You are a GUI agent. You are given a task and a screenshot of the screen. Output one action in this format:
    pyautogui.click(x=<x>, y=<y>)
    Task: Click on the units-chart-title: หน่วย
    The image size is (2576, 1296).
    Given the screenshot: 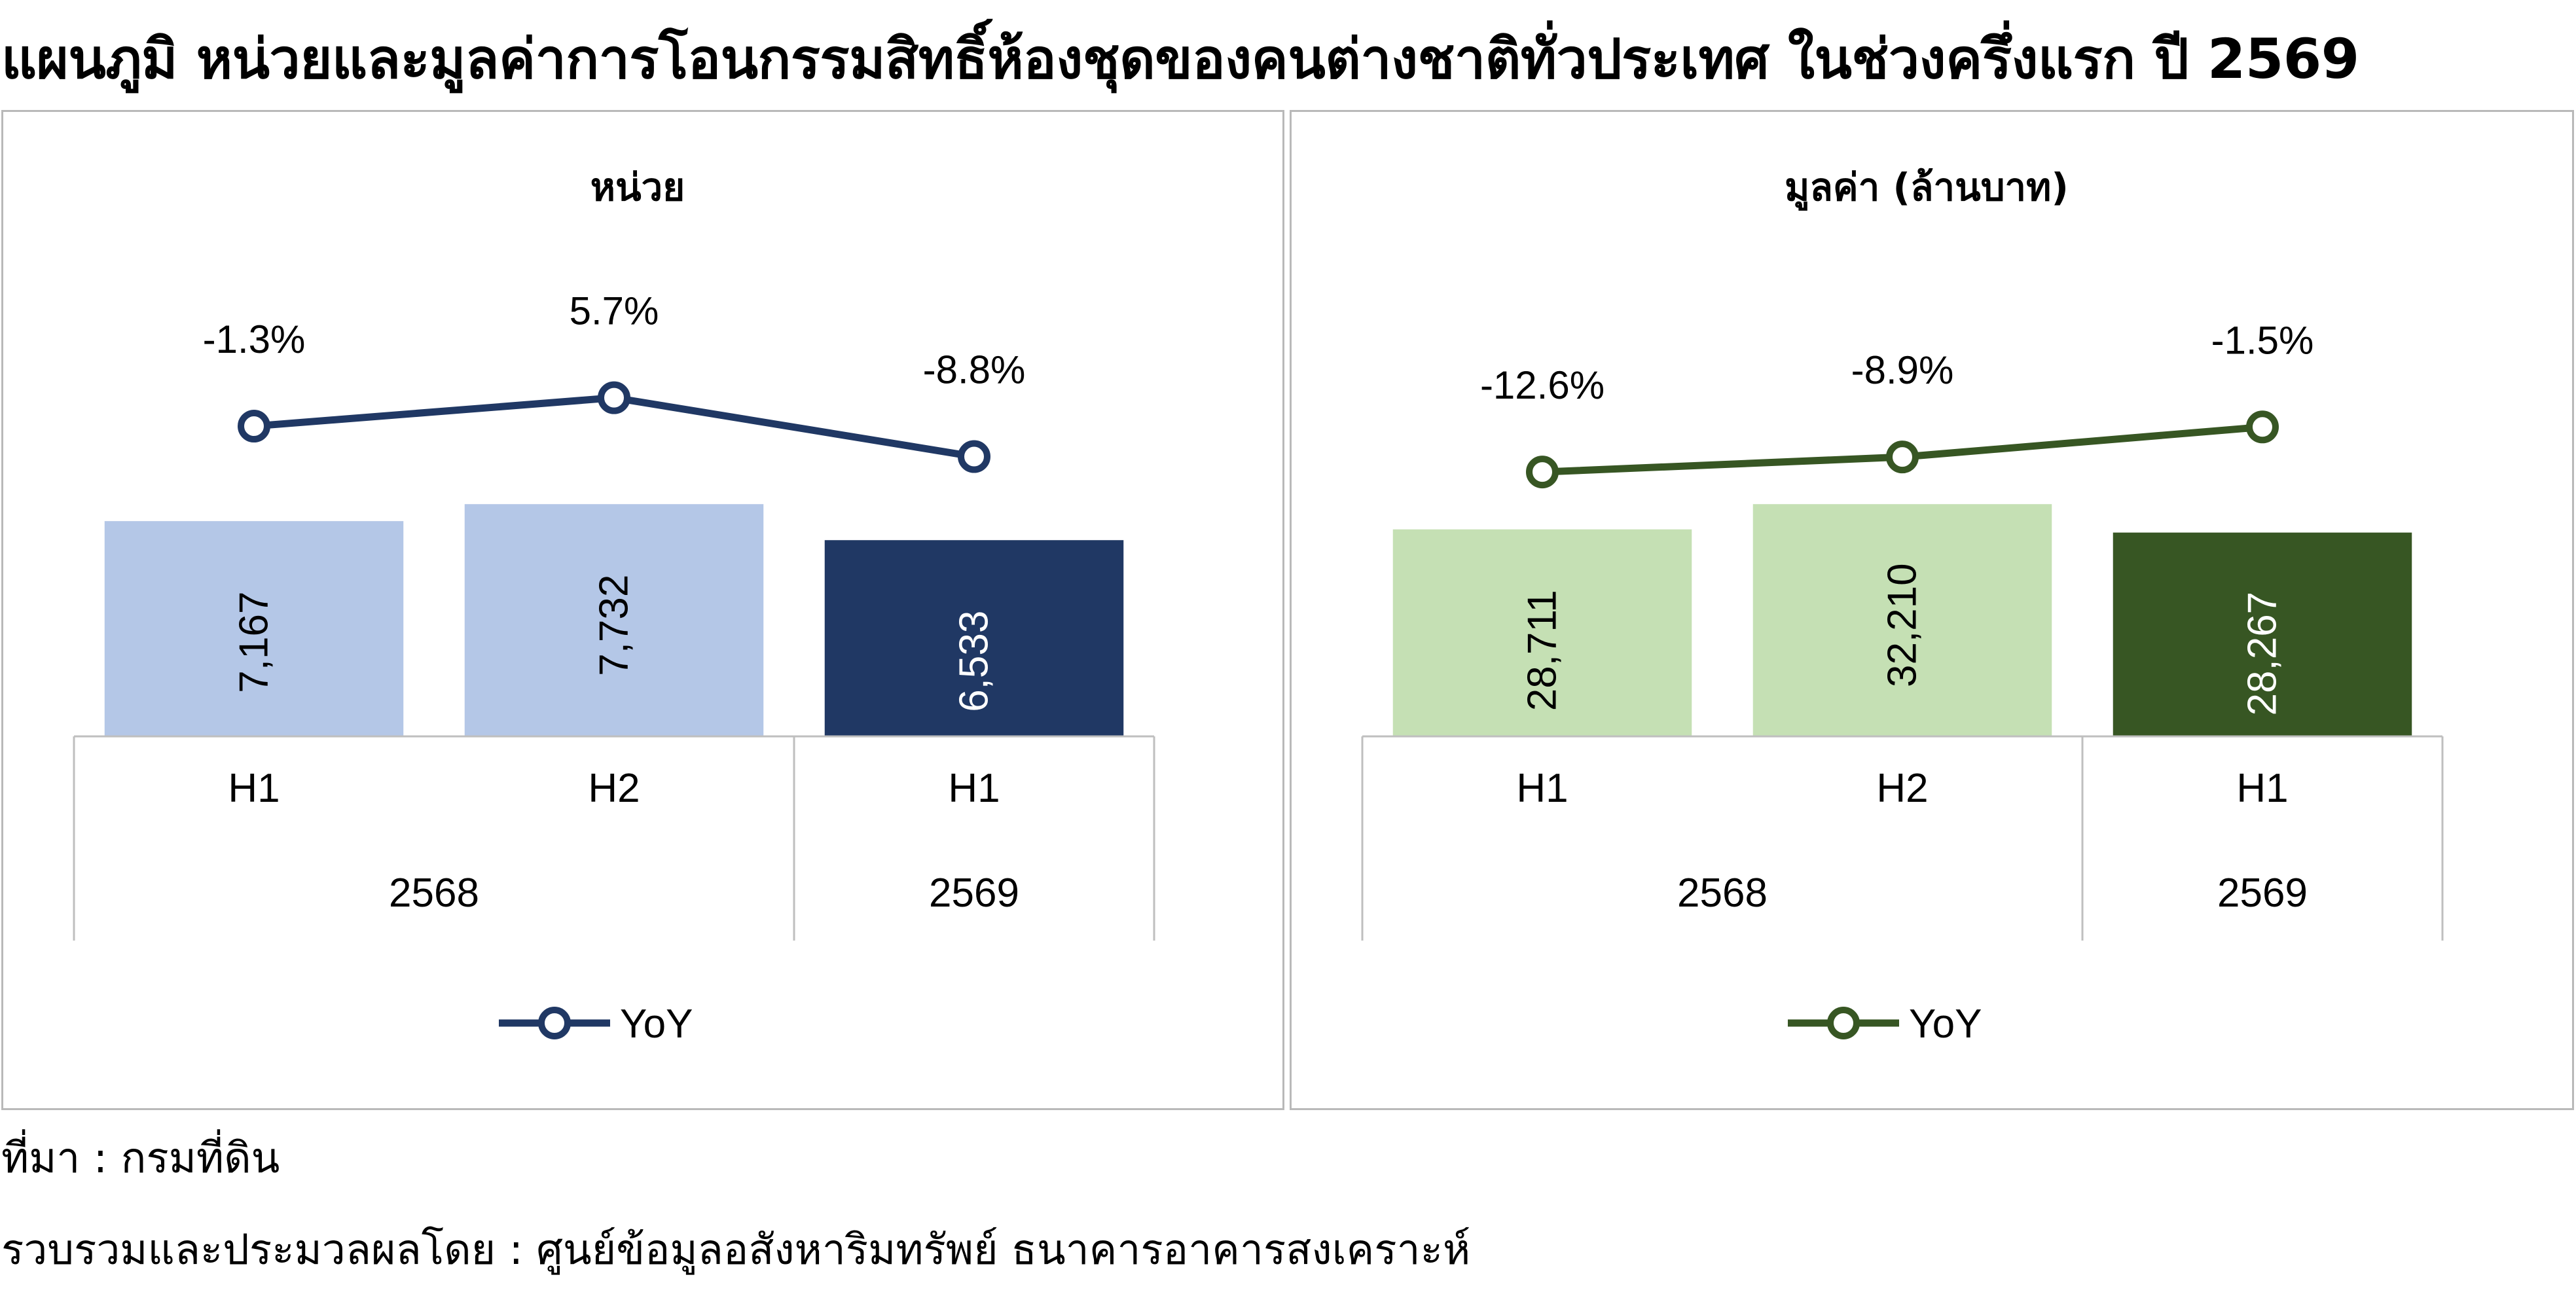 What is the action you would take?
    pyautogui.click(x=637, y=187)
    